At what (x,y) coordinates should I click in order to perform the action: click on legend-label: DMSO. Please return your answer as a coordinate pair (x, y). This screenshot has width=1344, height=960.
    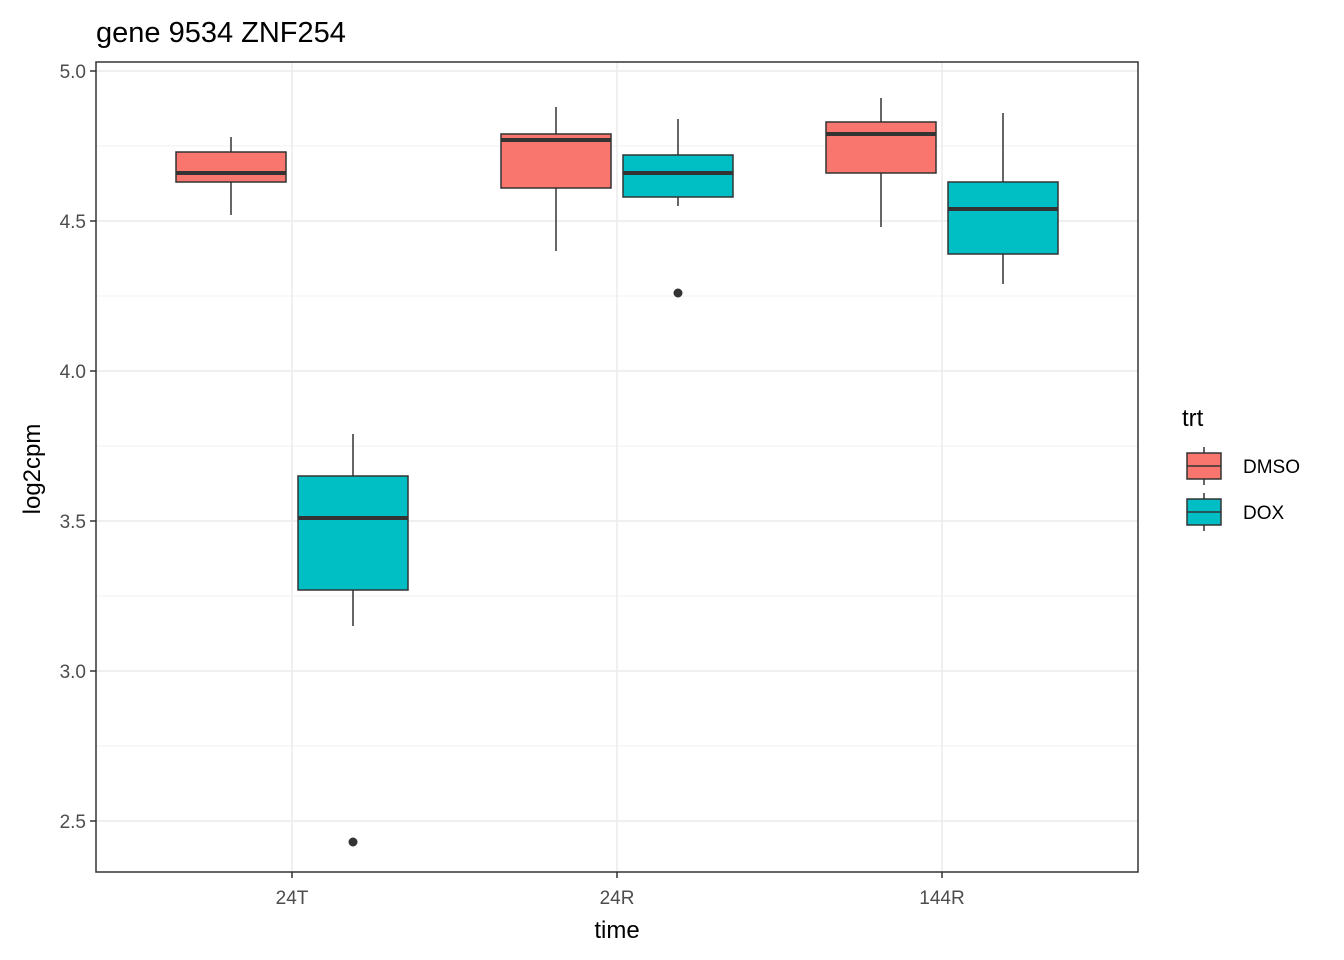
    Looking at the image, I should click on (1271, 467).